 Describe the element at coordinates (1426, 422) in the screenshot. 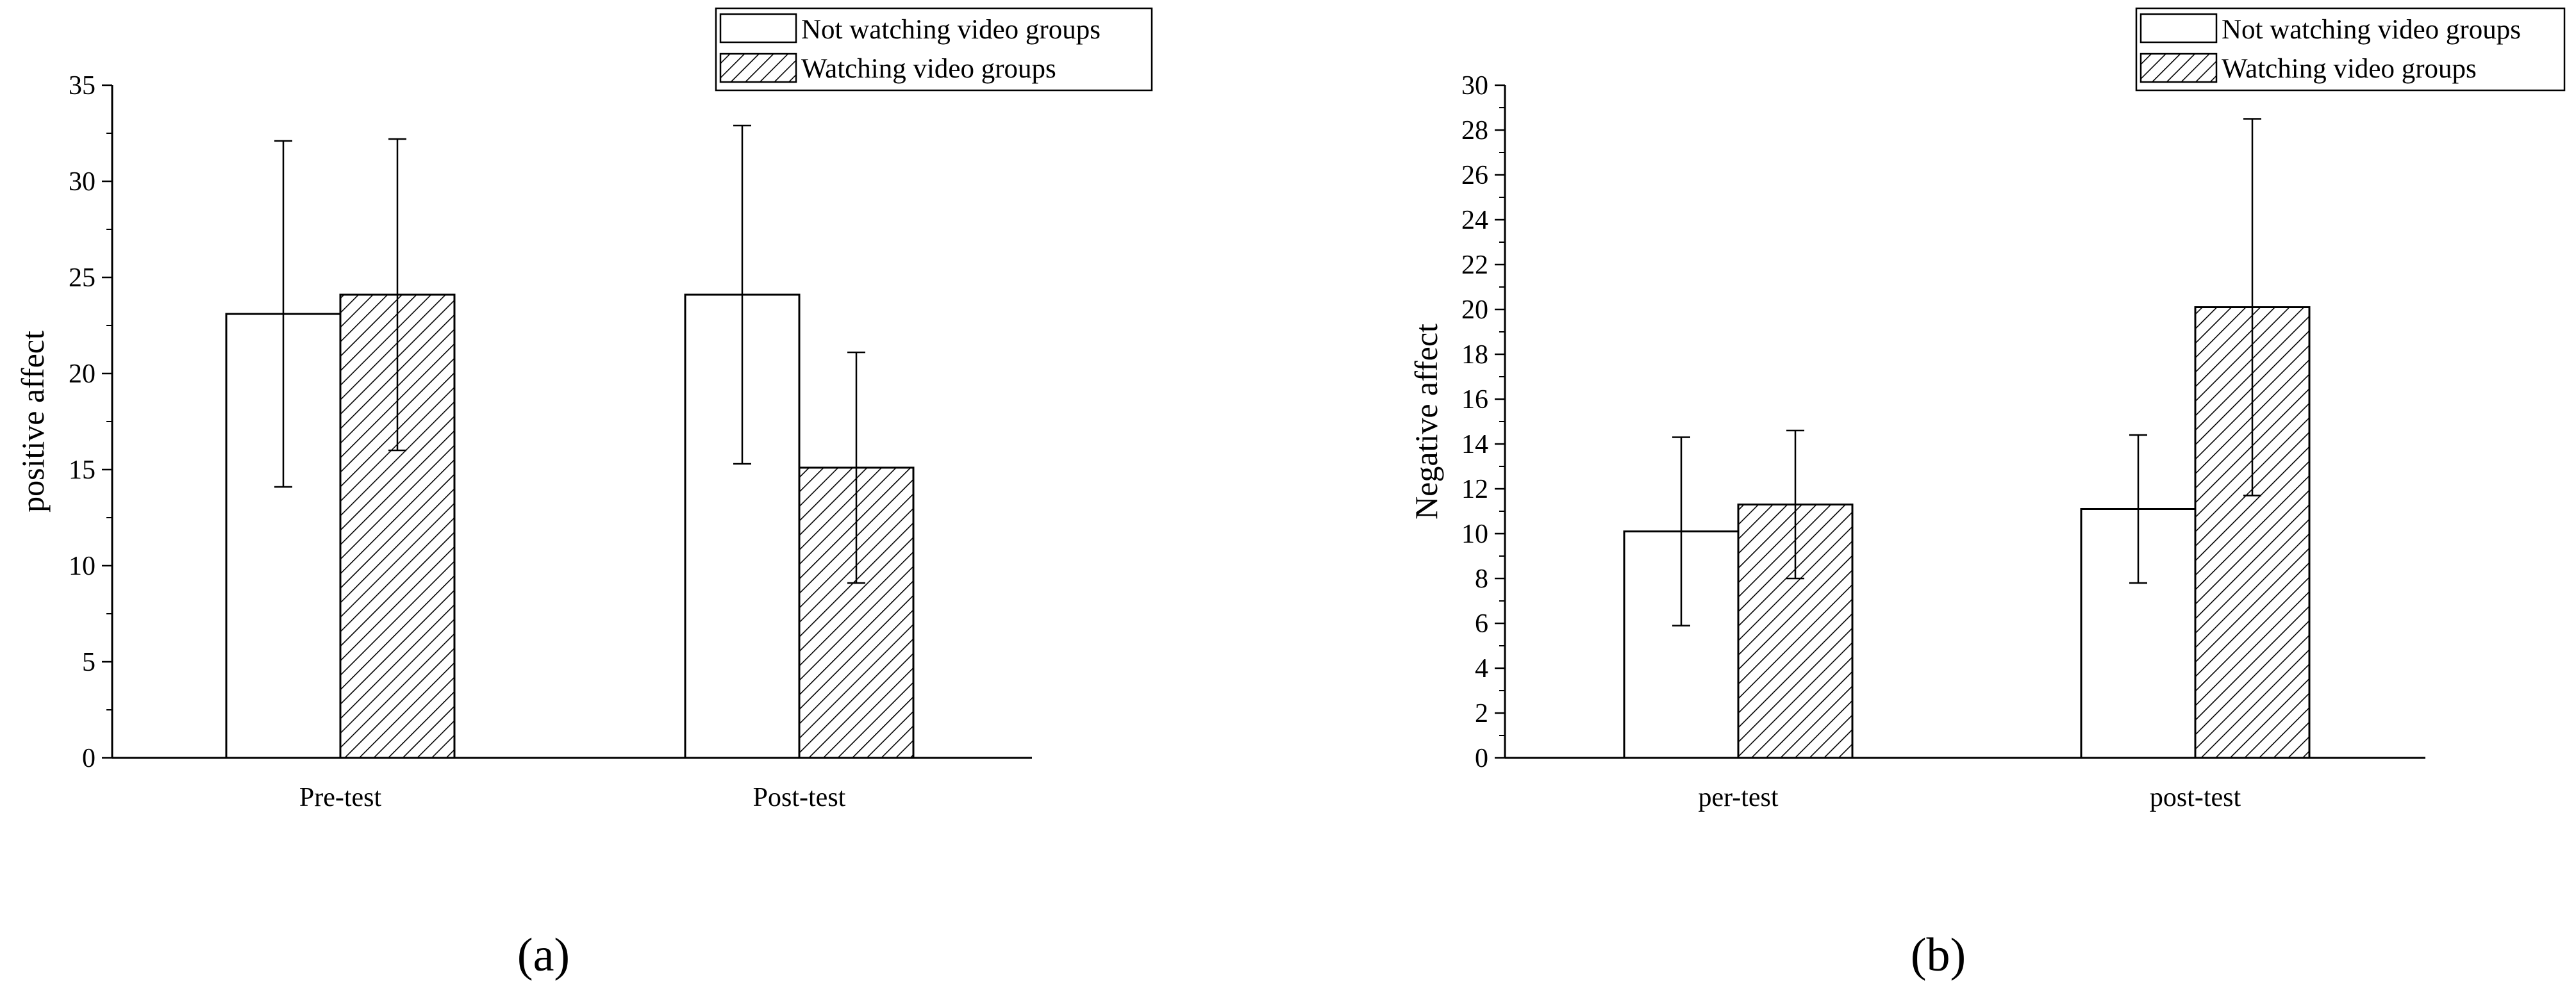

I see `y-axis-title-b: Negative affect` at that location.